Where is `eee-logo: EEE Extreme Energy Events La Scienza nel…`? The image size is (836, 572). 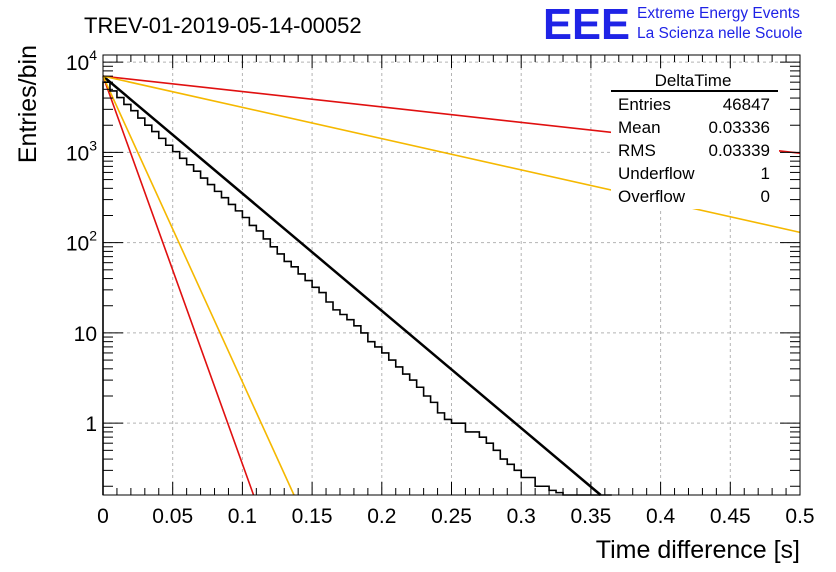
eee-logo: EEE Extreme Energy Events La Scienza nel… is located at coordinates (672, 24).